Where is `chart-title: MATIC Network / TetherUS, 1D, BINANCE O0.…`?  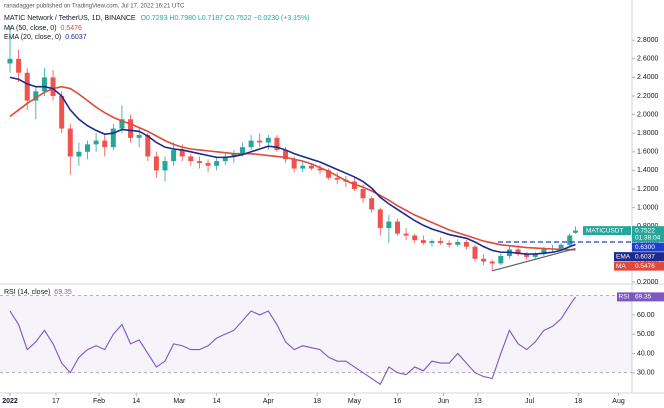 chart-title: MATIC Network / TetherUS, 1D, BINANCE O0.… is located at coordinates (157, 18).